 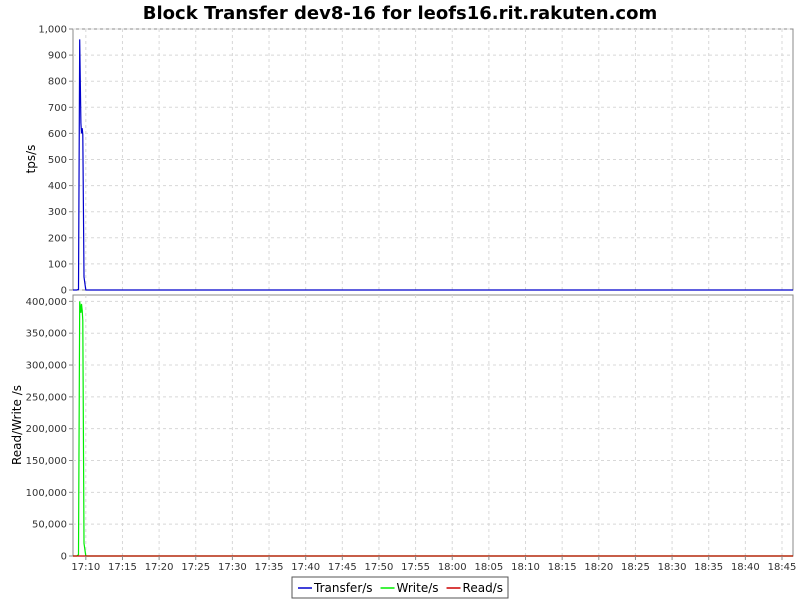 I want to click on bottom-y-tick-label: 250,000, so click(x=46, y=397).